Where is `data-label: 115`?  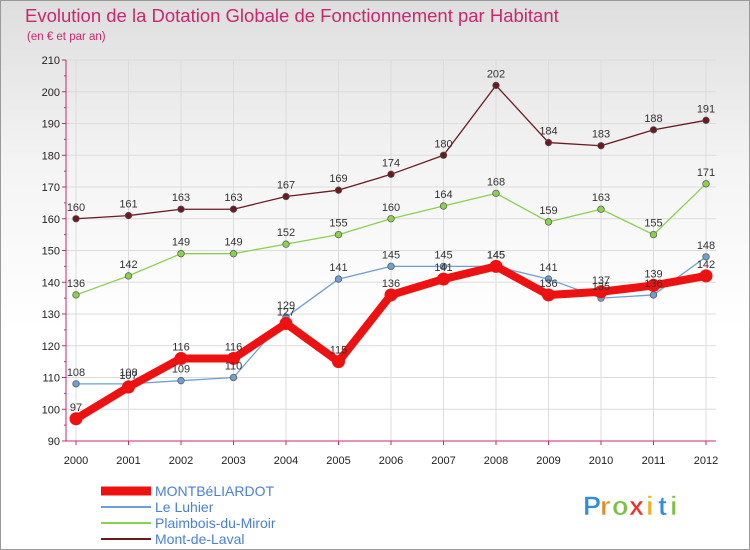 data-label: 115 is located at coordinates (339, 351).